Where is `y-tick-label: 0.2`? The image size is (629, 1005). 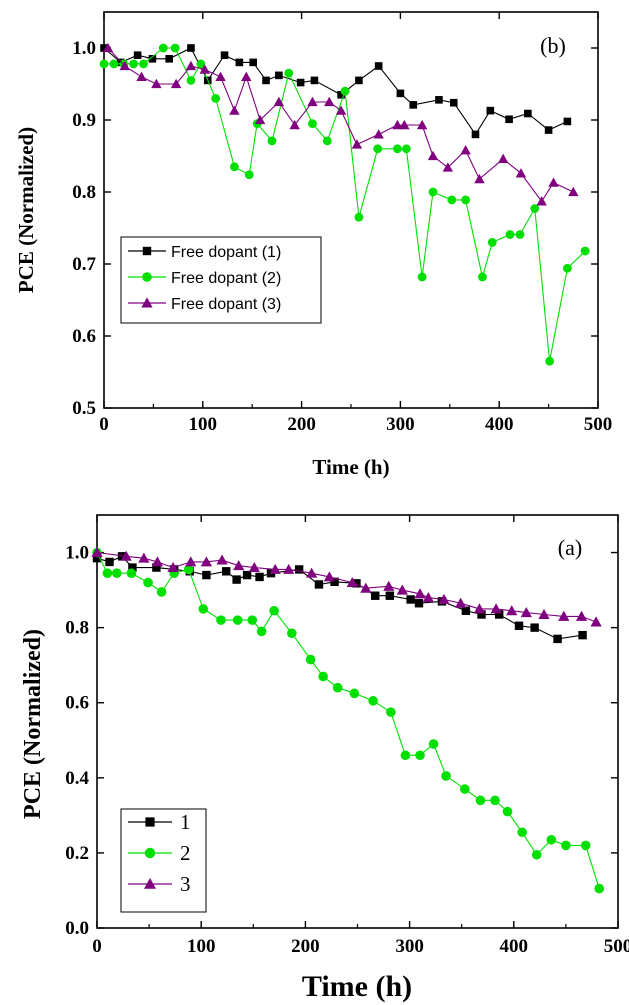 y-tick-label: 0.2 is located at coordinates (77, 853).